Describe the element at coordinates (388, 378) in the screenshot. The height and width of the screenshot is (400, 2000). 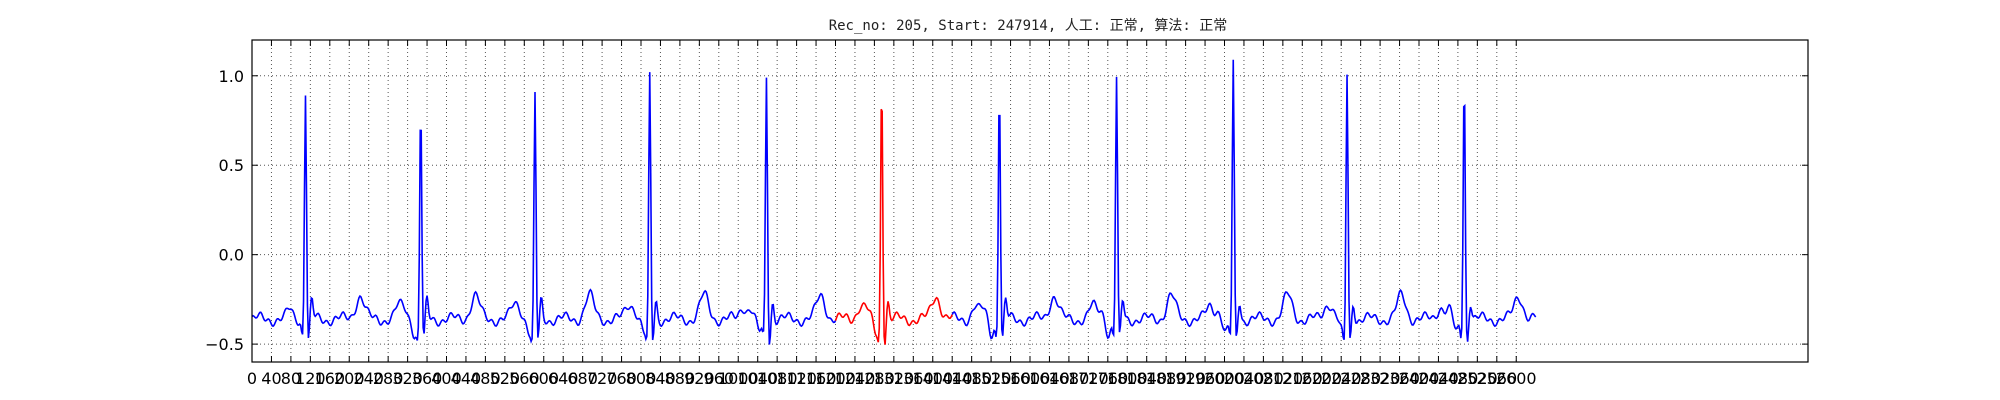
I see `x-tick-label: 280` at that location.